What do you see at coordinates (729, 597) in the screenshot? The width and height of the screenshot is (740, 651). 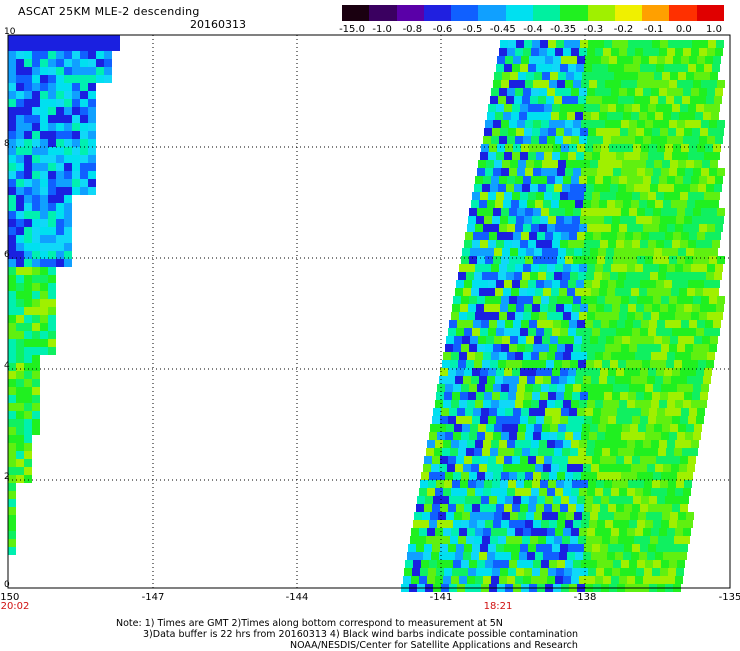 I see `x-tick-label: -135` at bounding box center [729, 597].